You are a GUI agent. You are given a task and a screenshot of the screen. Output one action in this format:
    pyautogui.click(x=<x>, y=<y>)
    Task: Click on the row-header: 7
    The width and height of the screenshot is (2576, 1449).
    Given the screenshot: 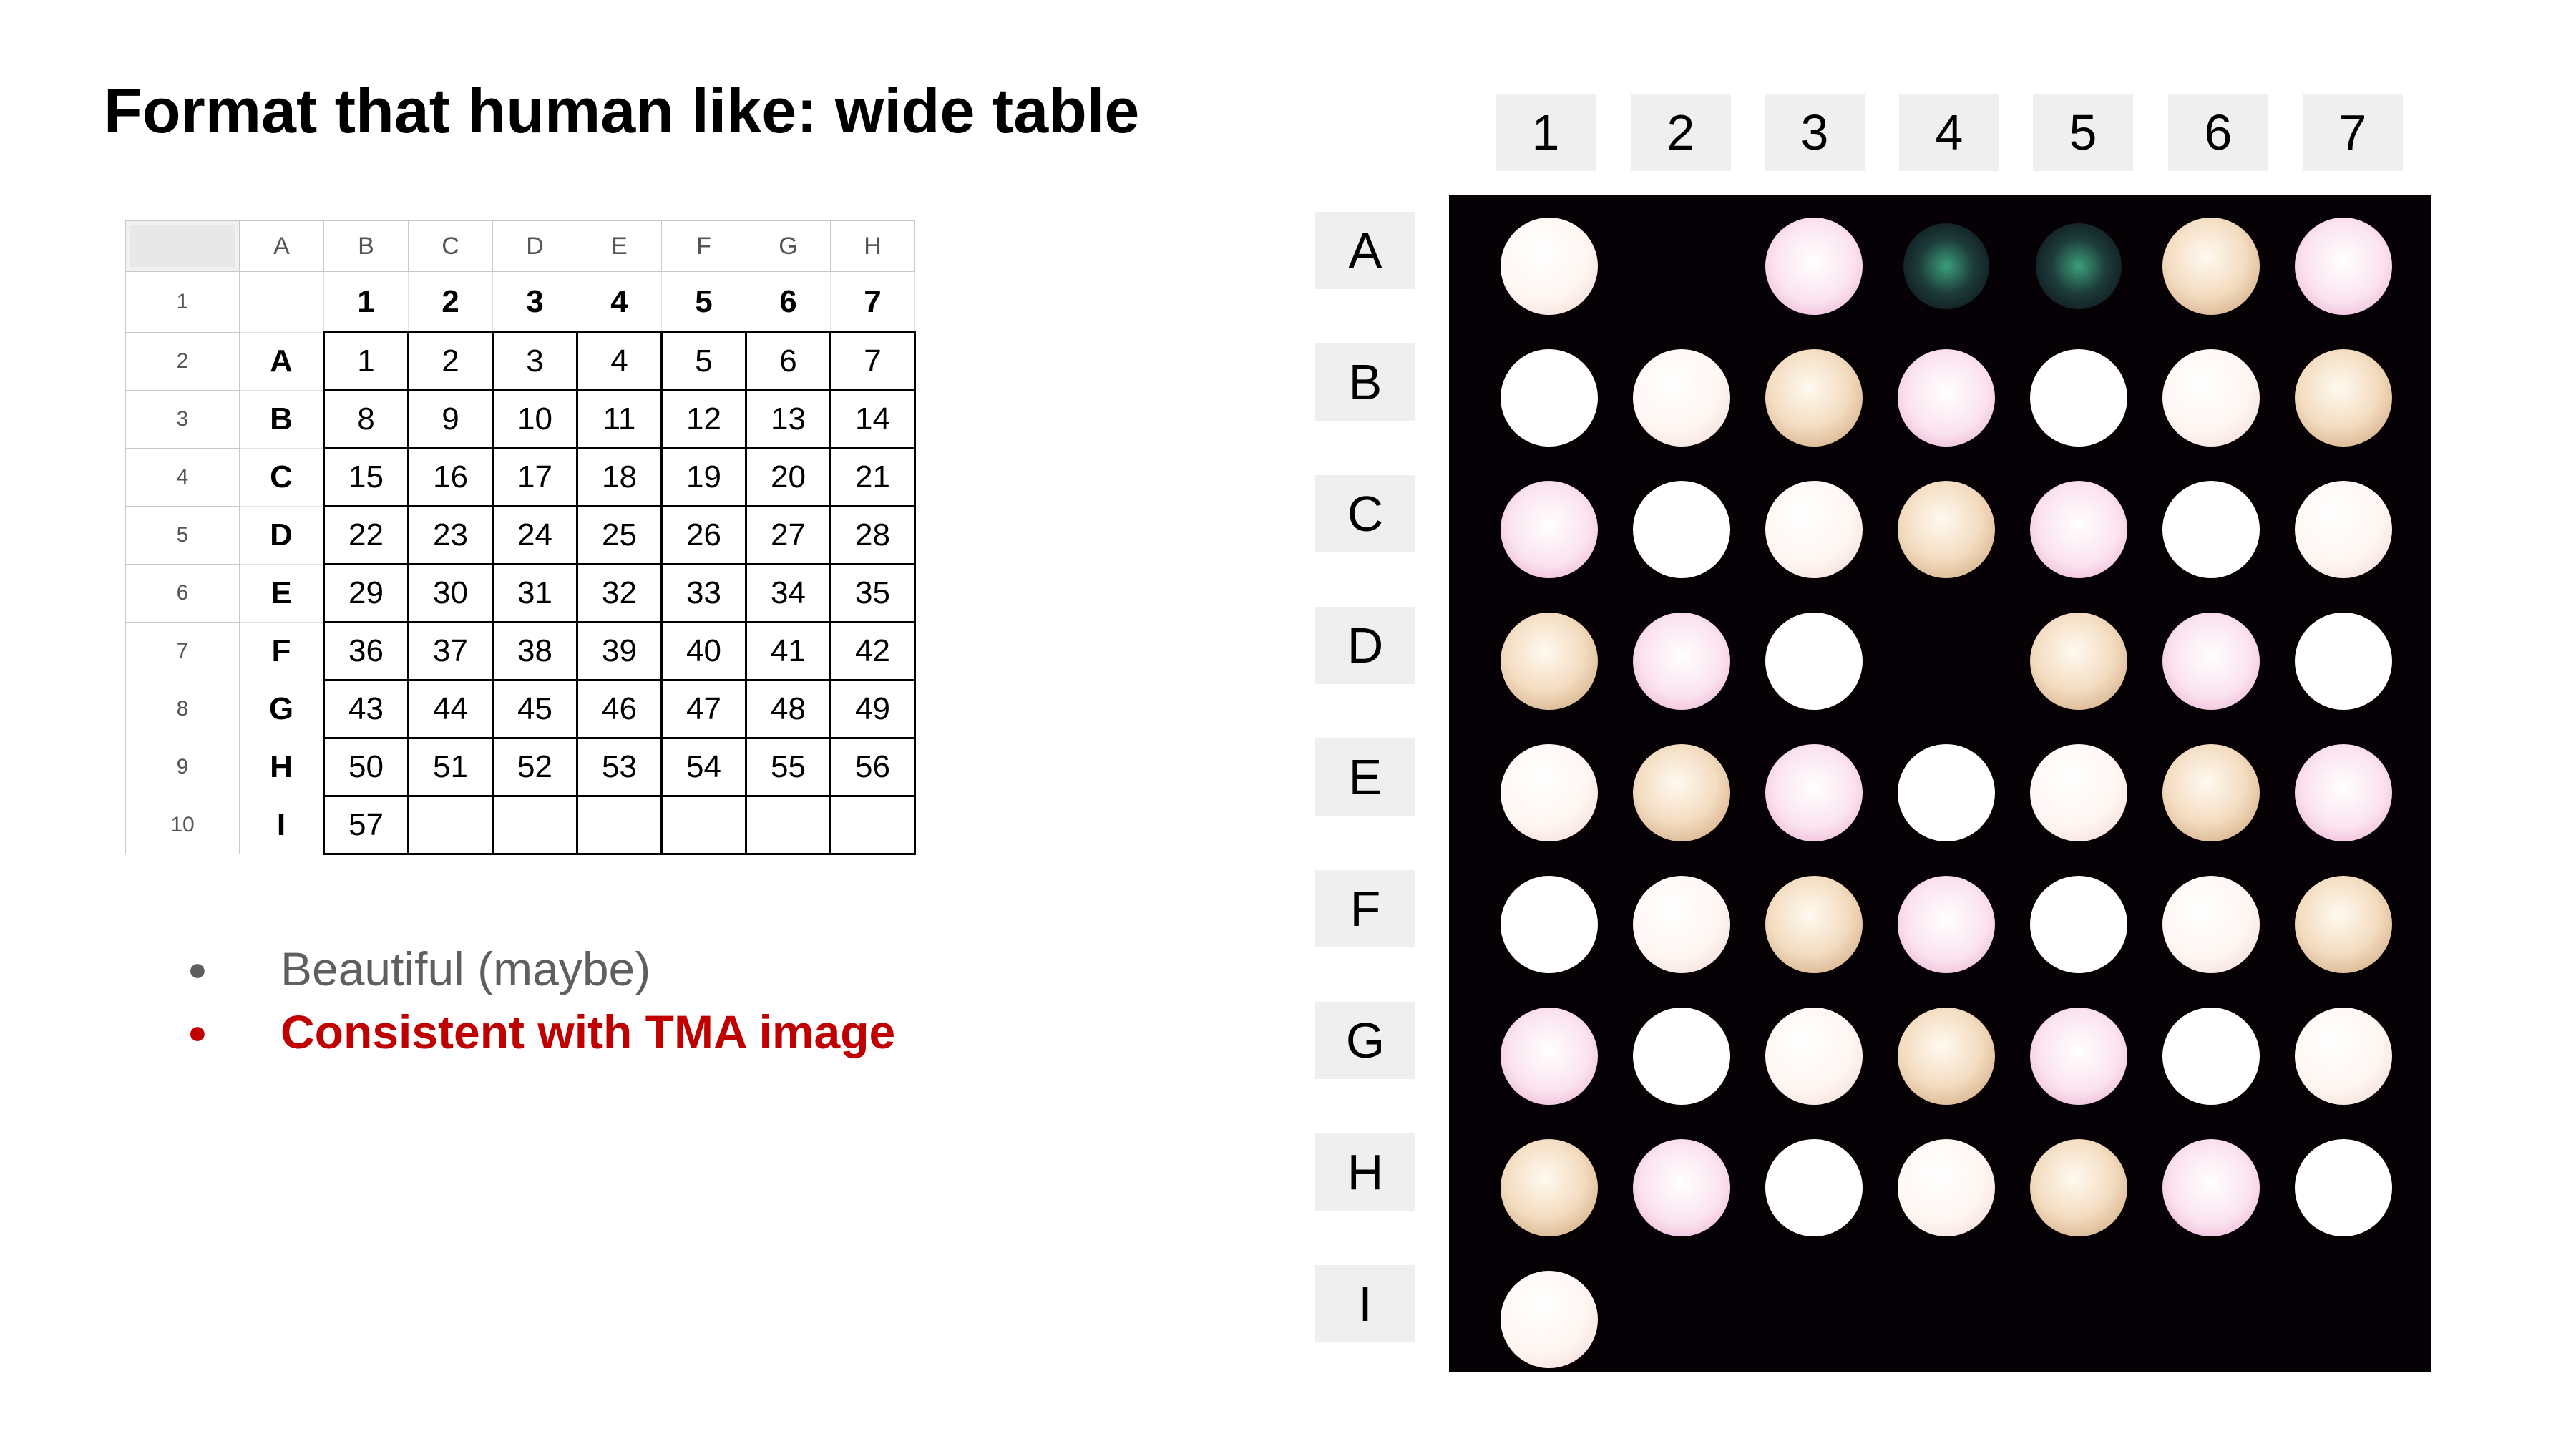 What is the action you would take?
    pyautogui.click(x=182, y=651)
    